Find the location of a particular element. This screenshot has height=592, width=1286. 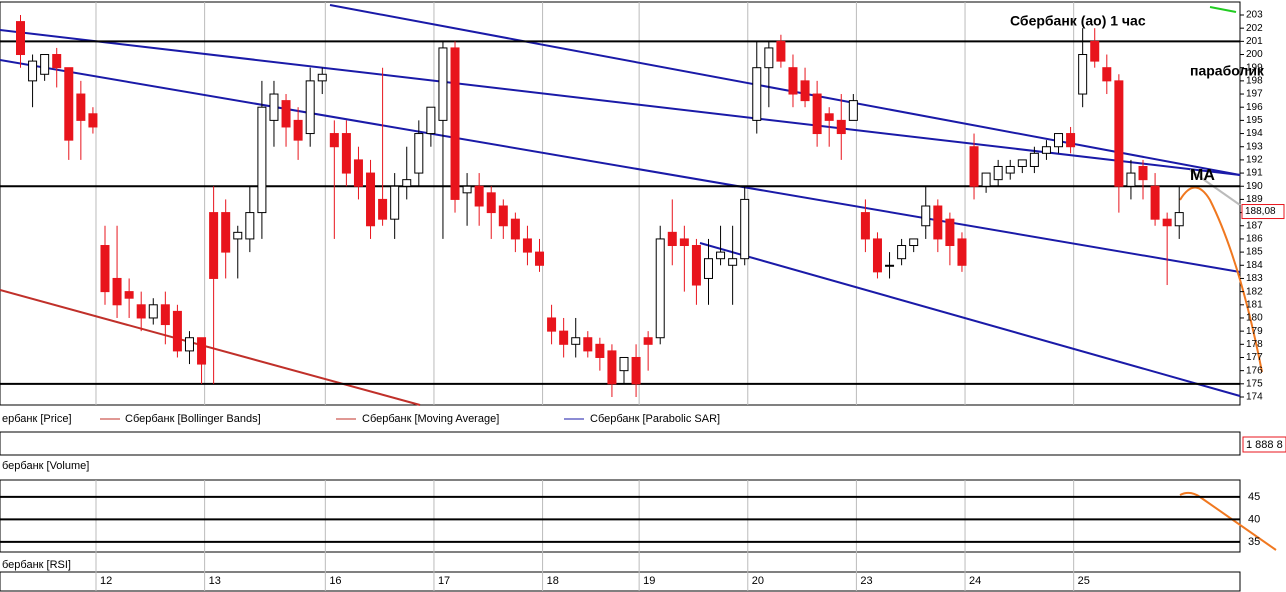

y-tick-label: 174 is located at coordinates (1254, 397).